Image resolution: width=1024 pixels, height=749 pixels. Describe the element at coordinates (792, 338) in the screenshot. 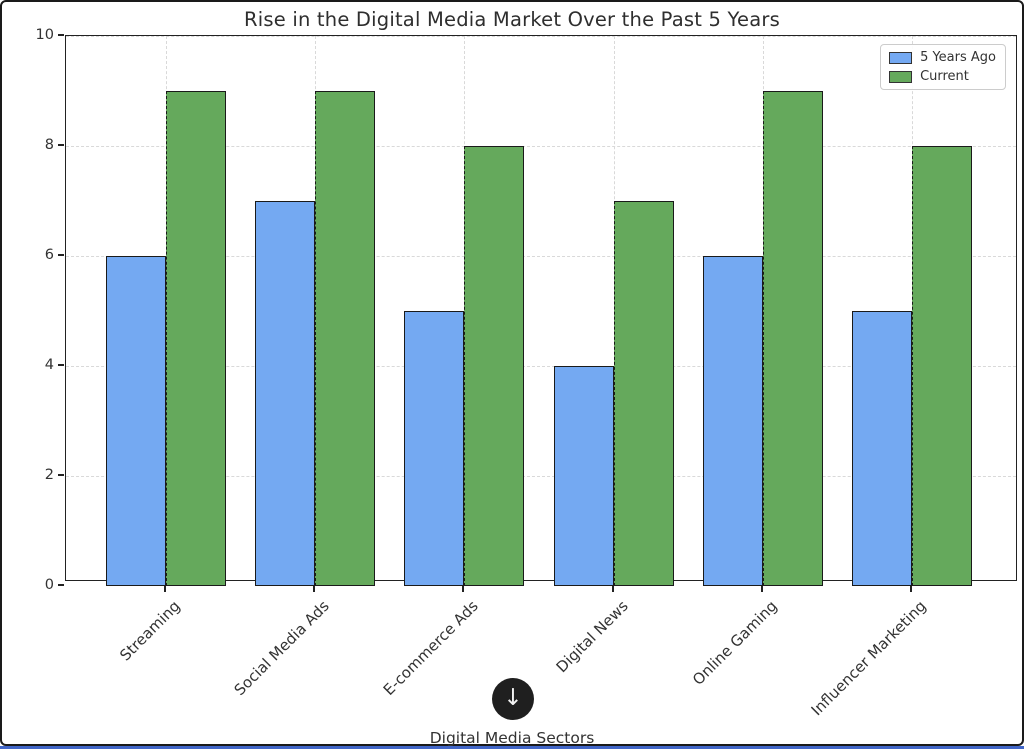

I see `bar-current-online-gaming` at that location.